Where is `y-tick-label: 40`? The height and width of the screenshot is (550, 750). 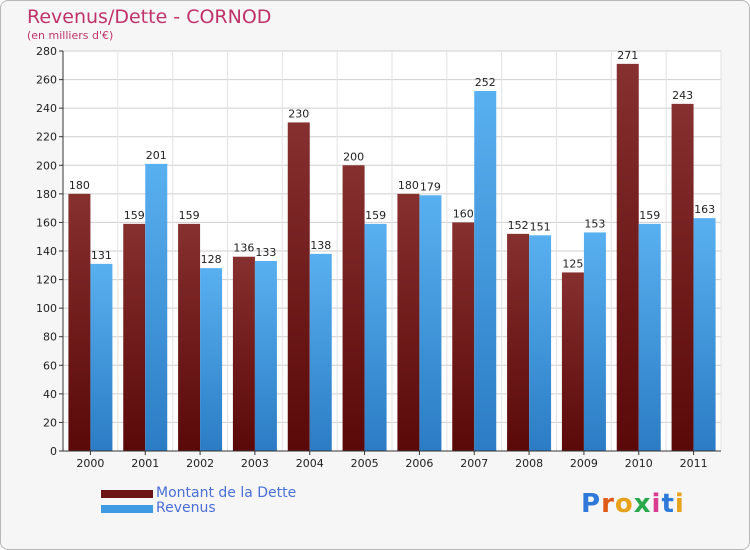
y-tick-label: 40 is located at coordinates (50, 394).